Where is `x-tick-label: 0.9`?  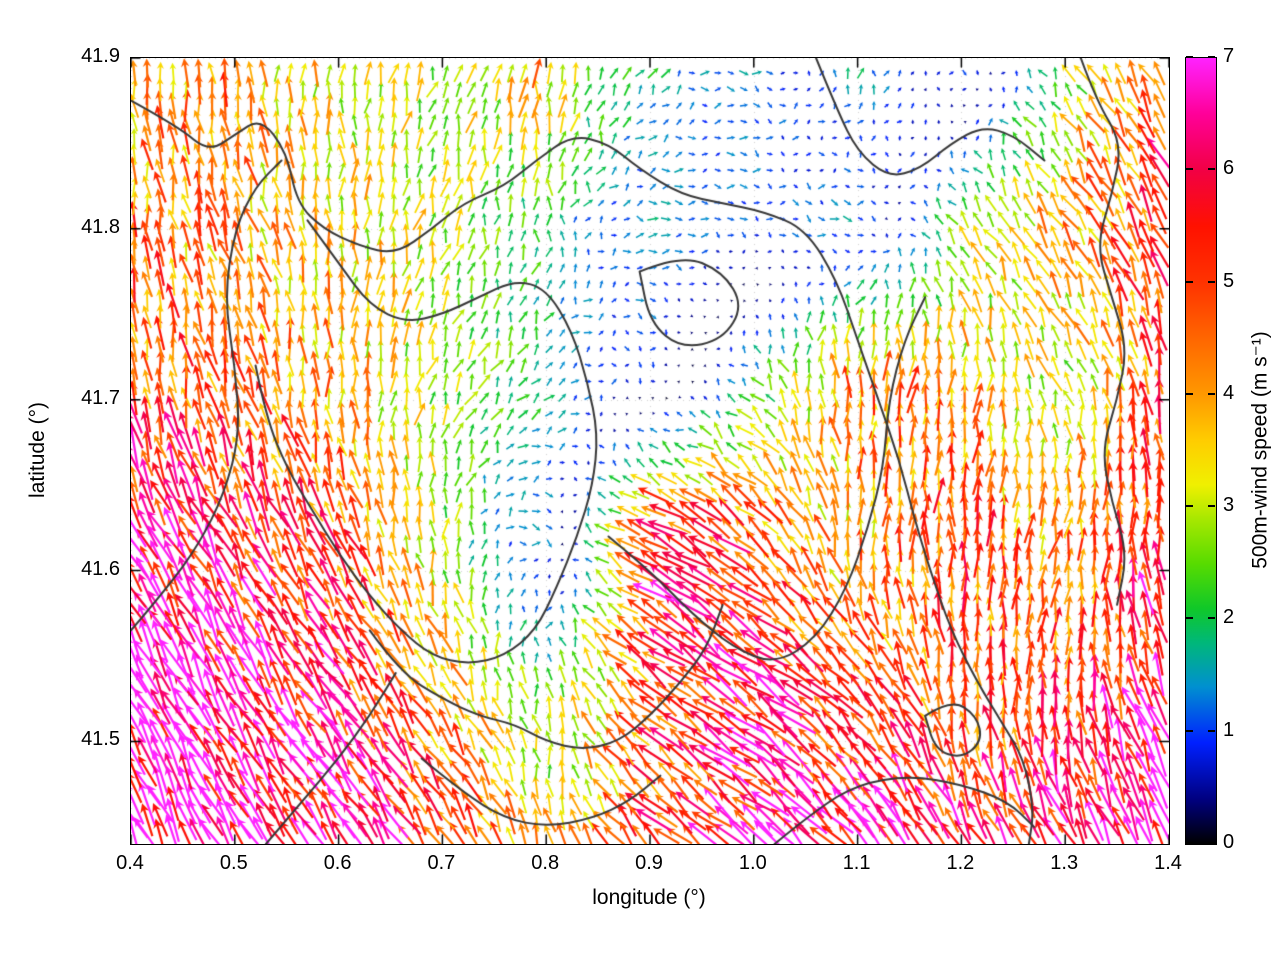
x-tick-label: 0.9 is located at coordinates (649, 863).